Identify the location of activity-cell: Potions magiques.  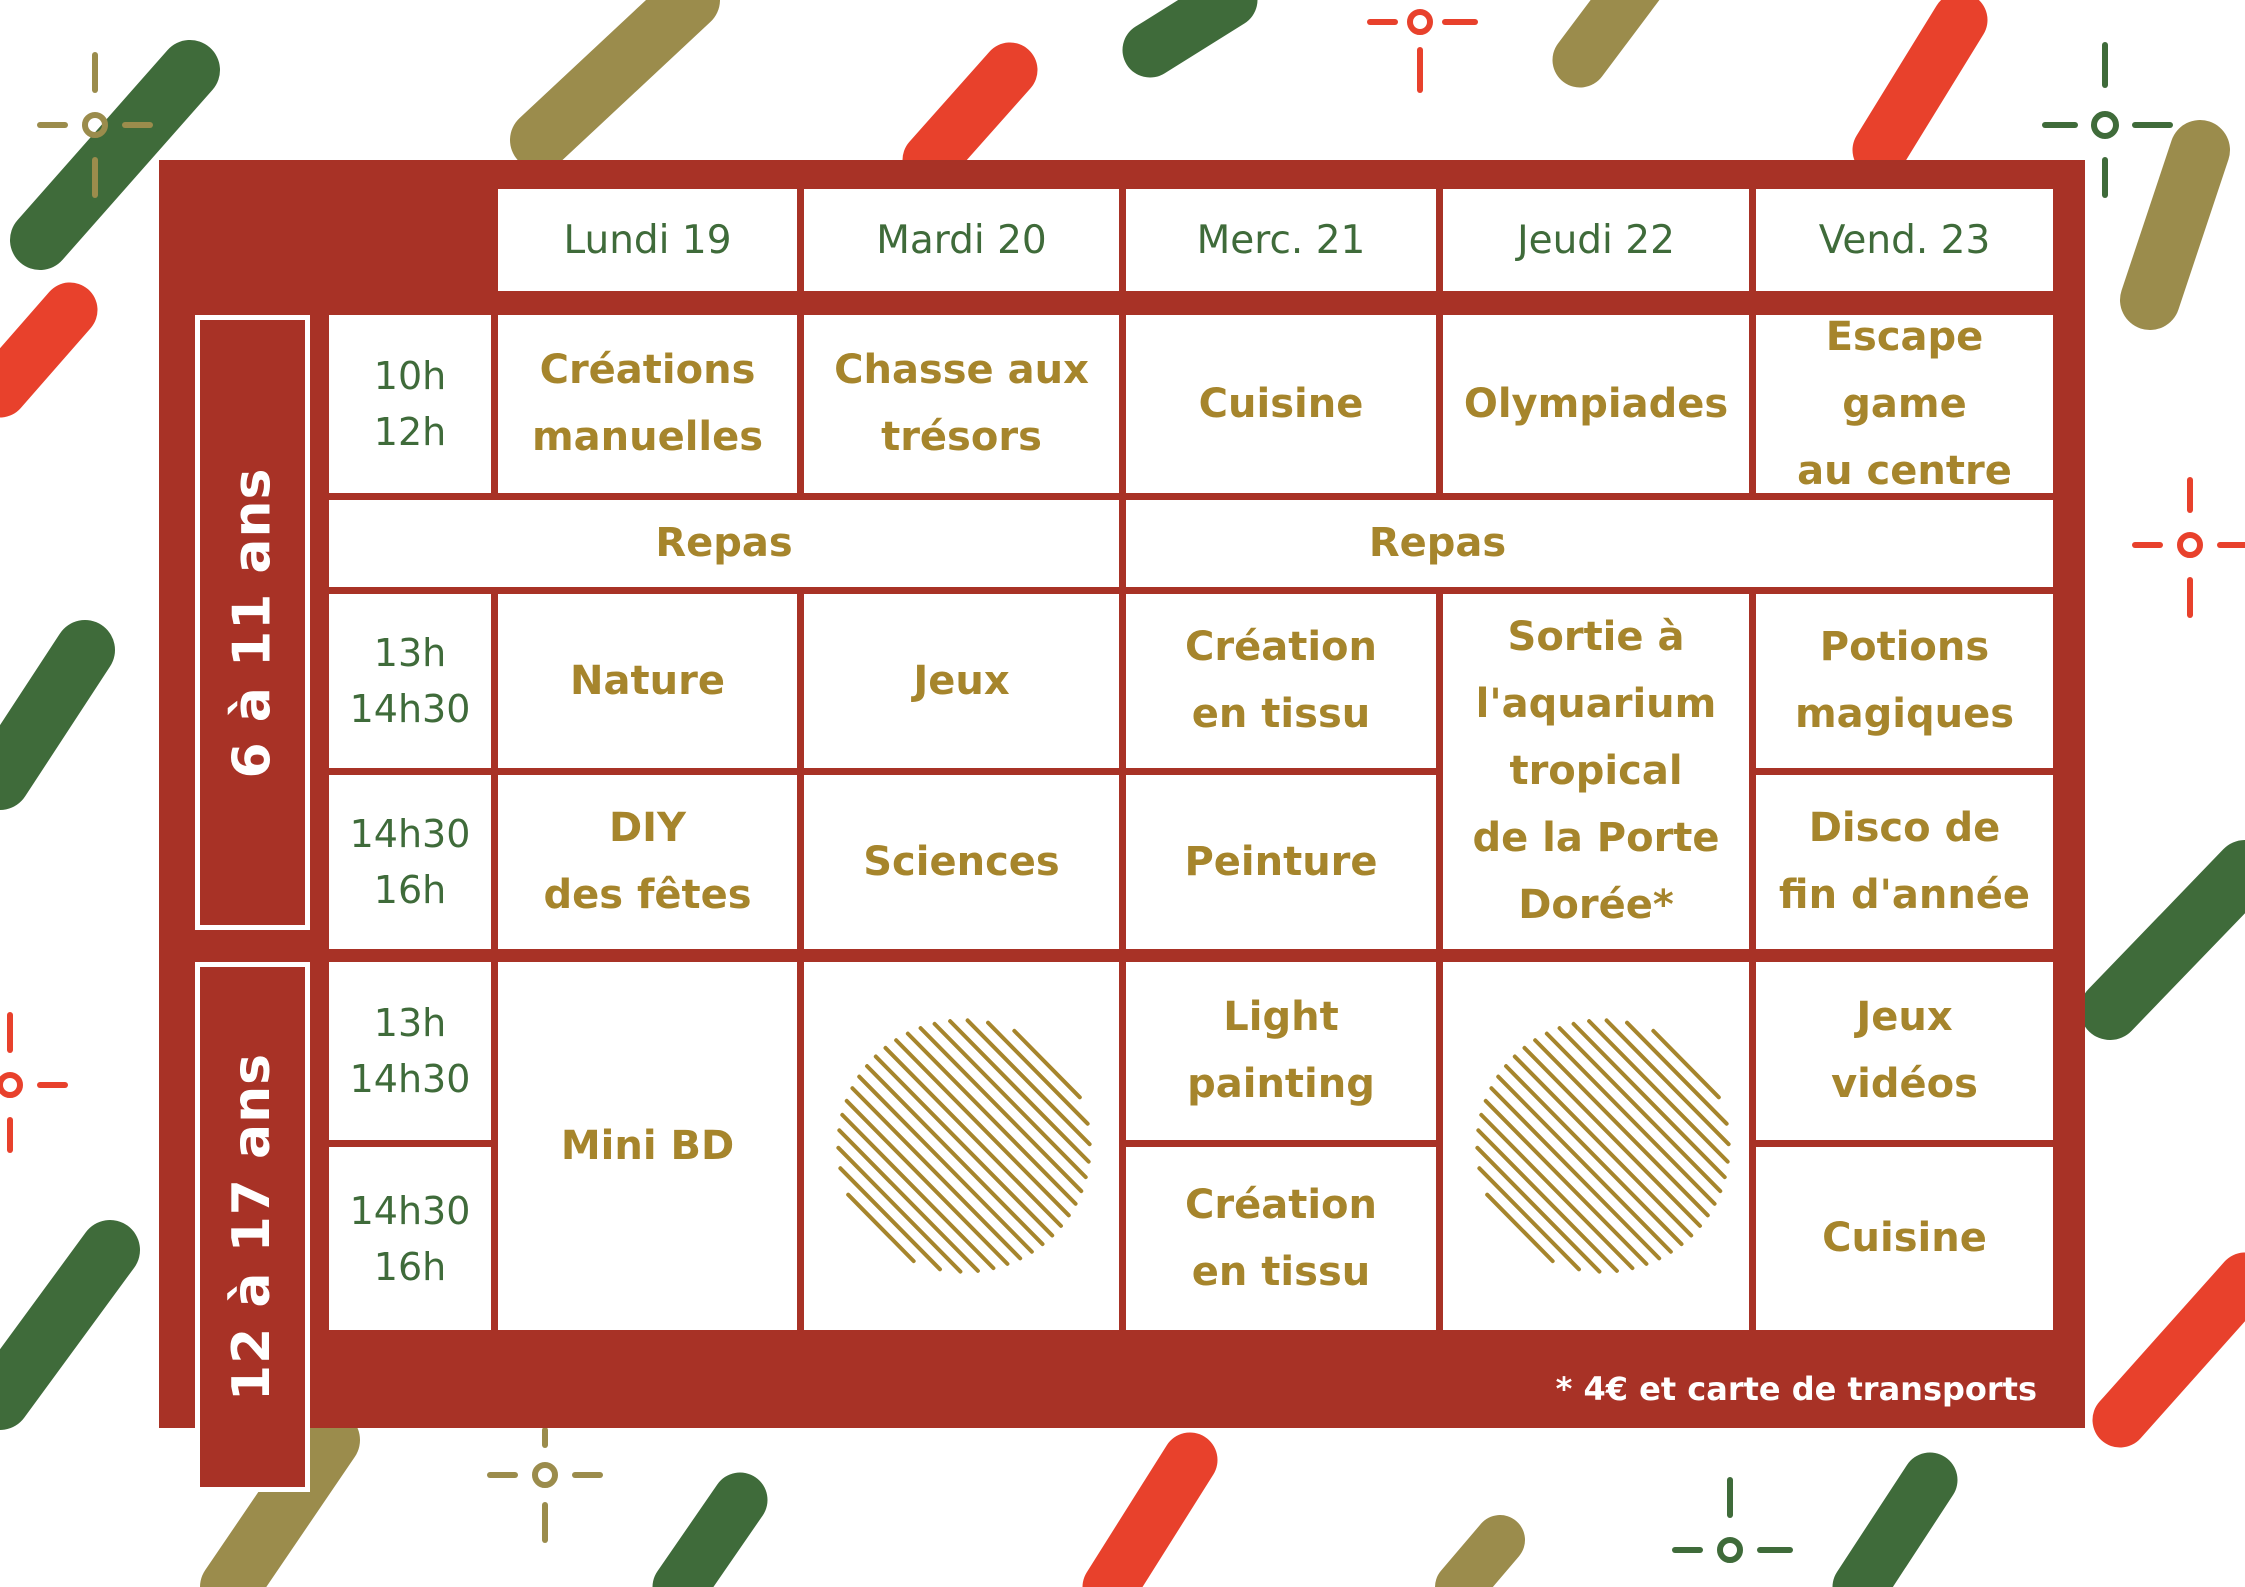
(1904, 681).